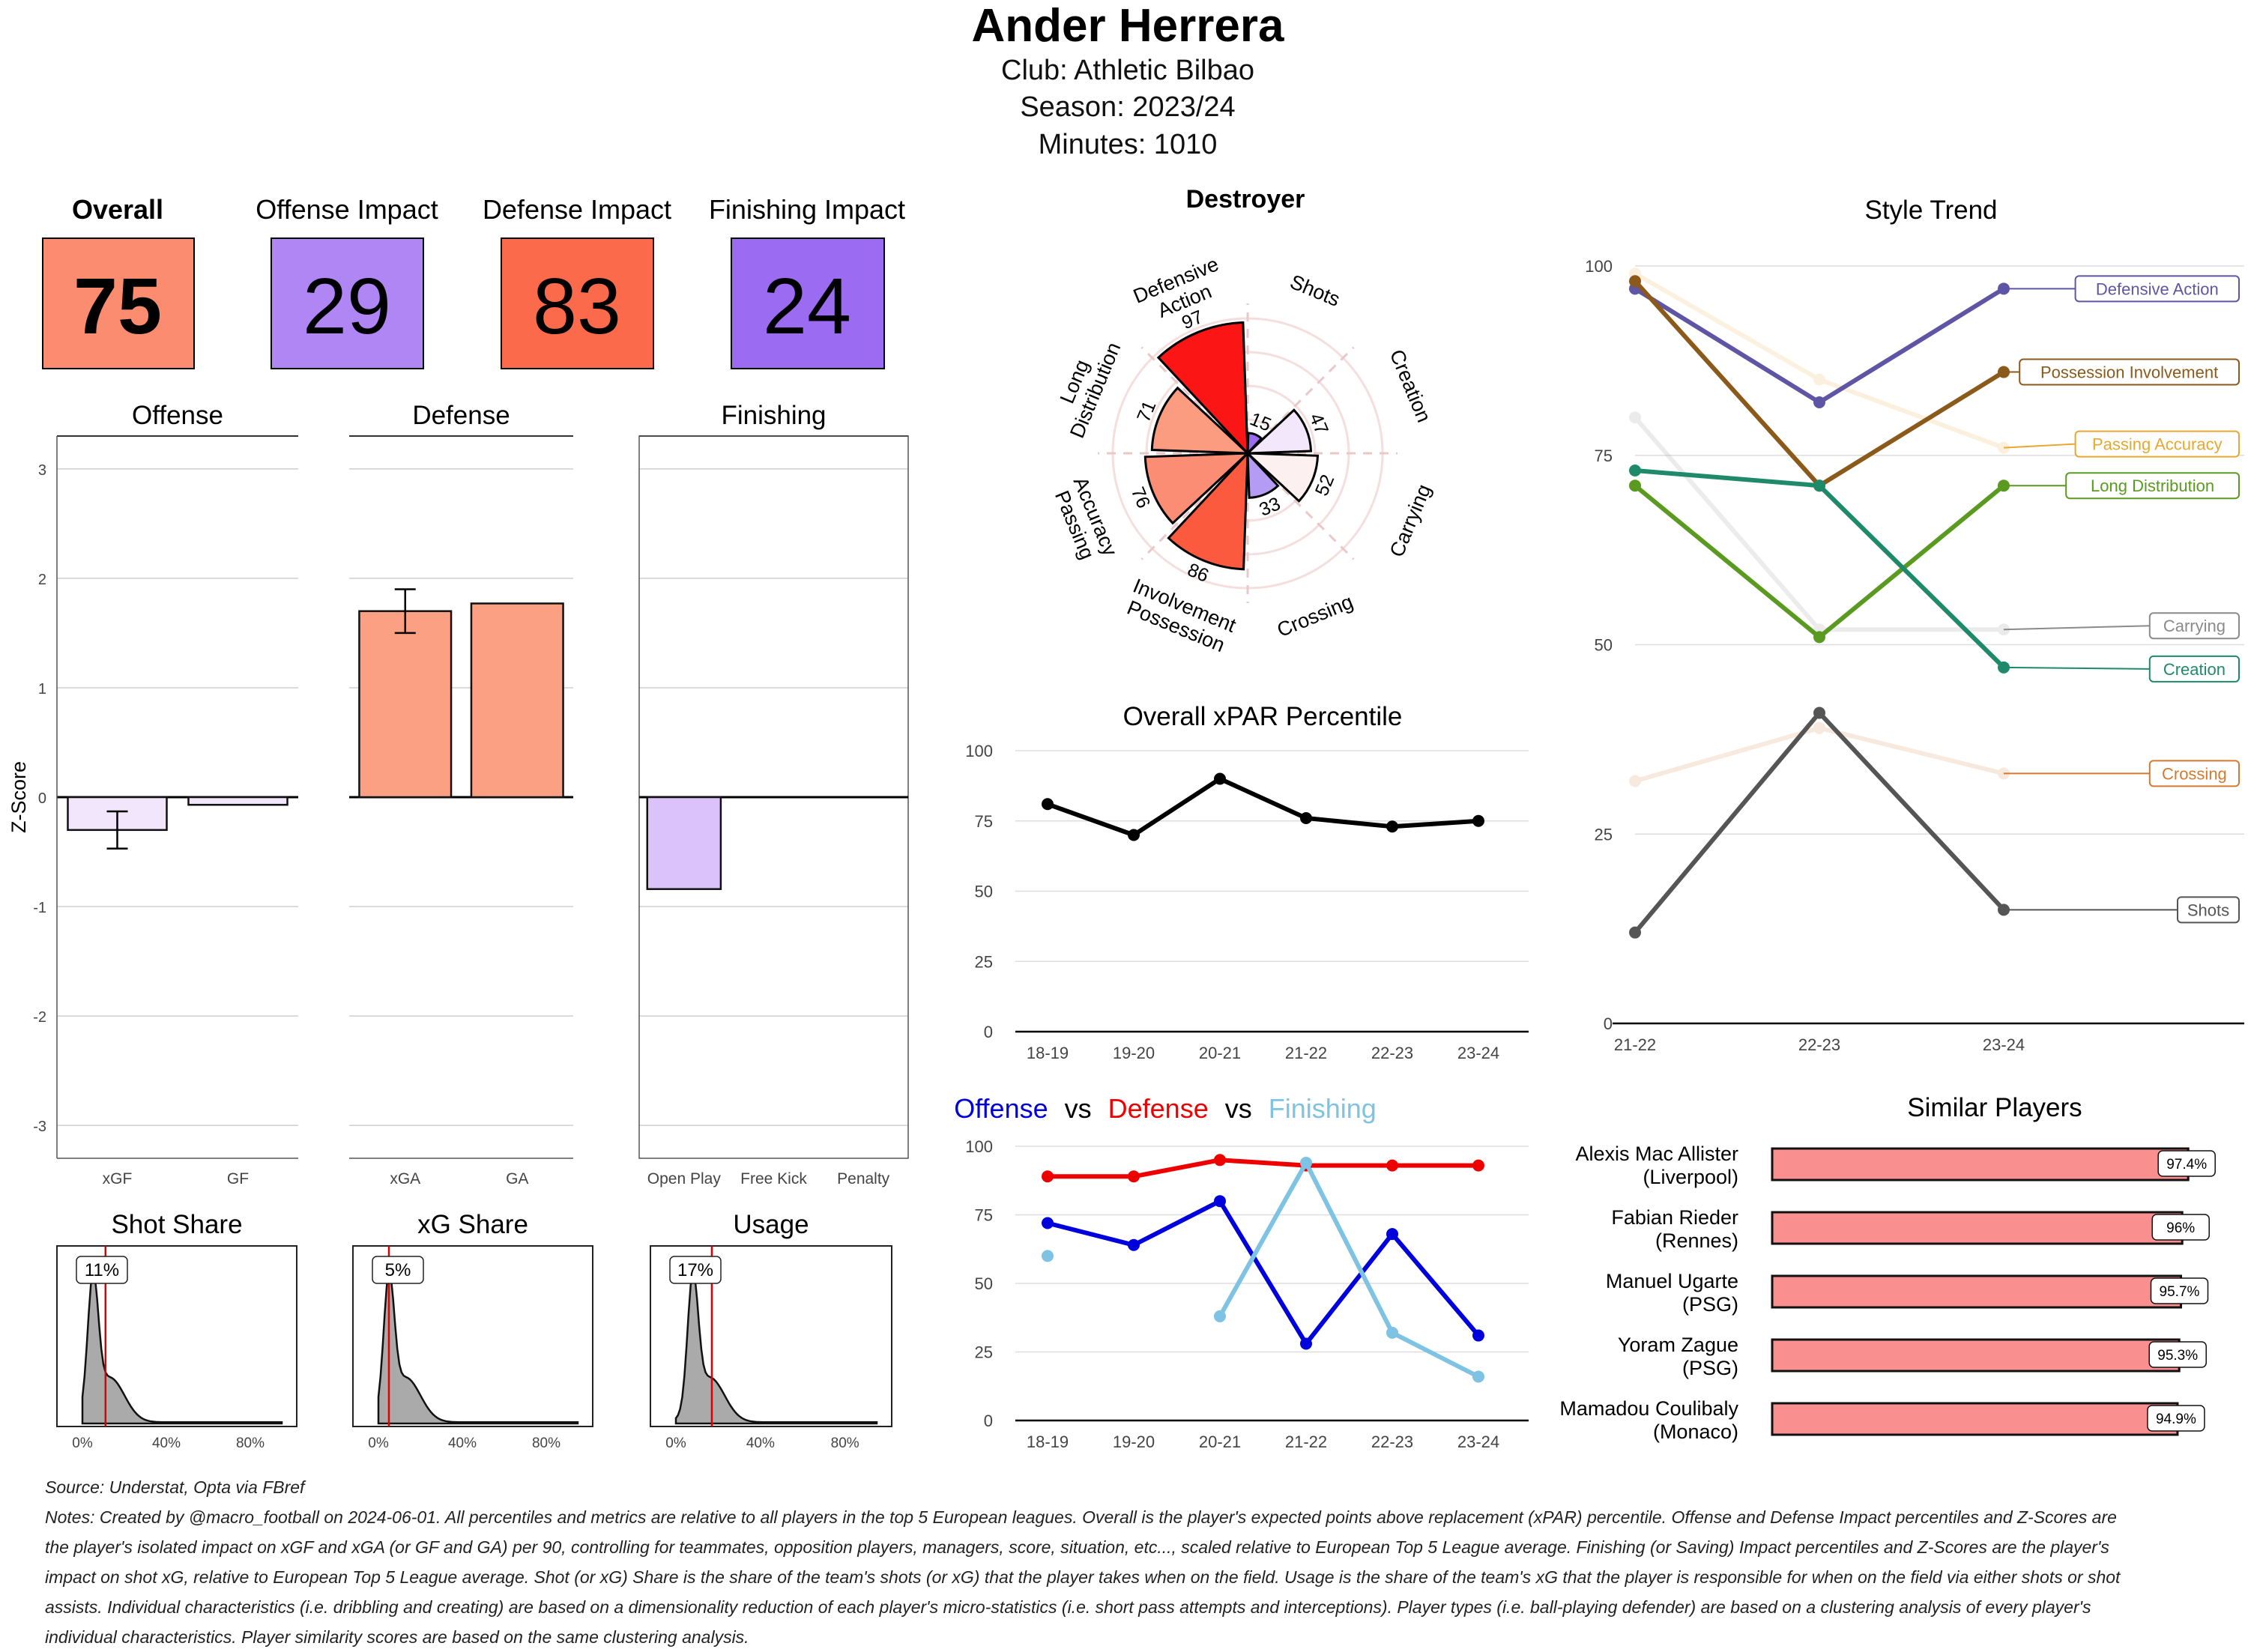  Describe the element at coordinates (175, 1487) in the screenshot. I see `source-line: Source: Understat, Opta via FBref` at that location.